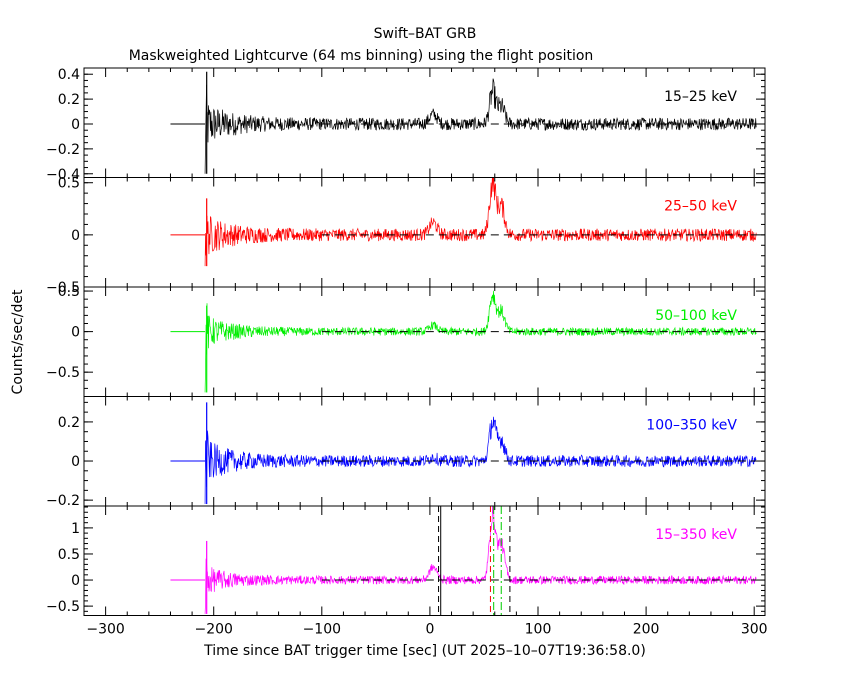 The width and height of the screenshot is (850, 684). What do you see at coordinates (18, 341) in the screenshot?
I see `y-axis-label: Counts/sec/det` at bounding box center [18, 341].